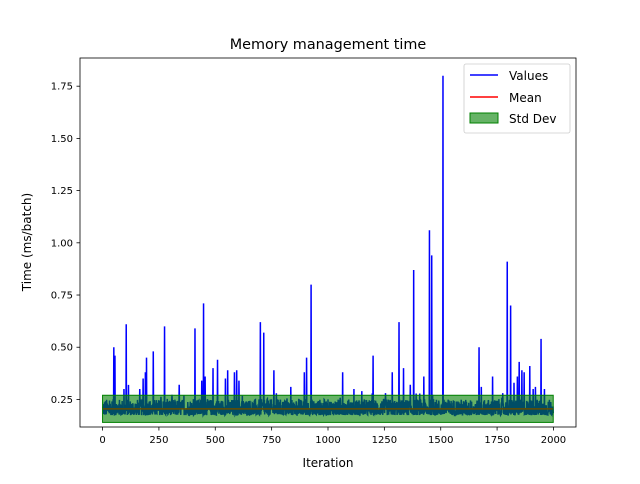 Image resolution: width=640 pixels, height=484 pixels. Describe the element at coordinates (102, 440) in the screenshot. I see `x-tick-label: 0` at that location.